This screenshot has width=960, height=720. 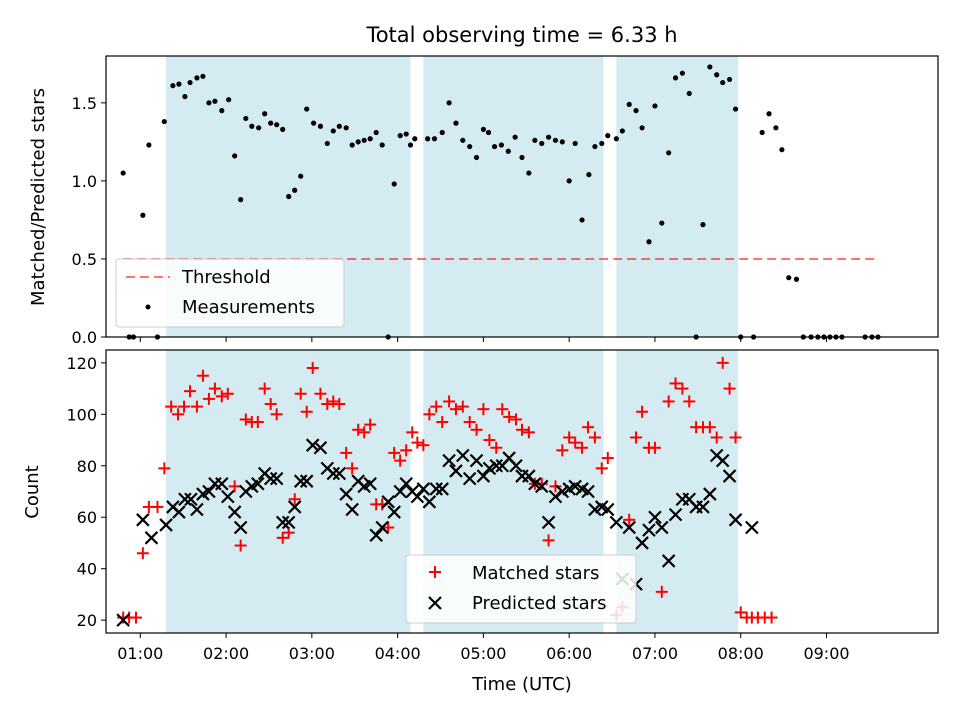 I want to click on top-legend-box, so click(x=230, y=293).